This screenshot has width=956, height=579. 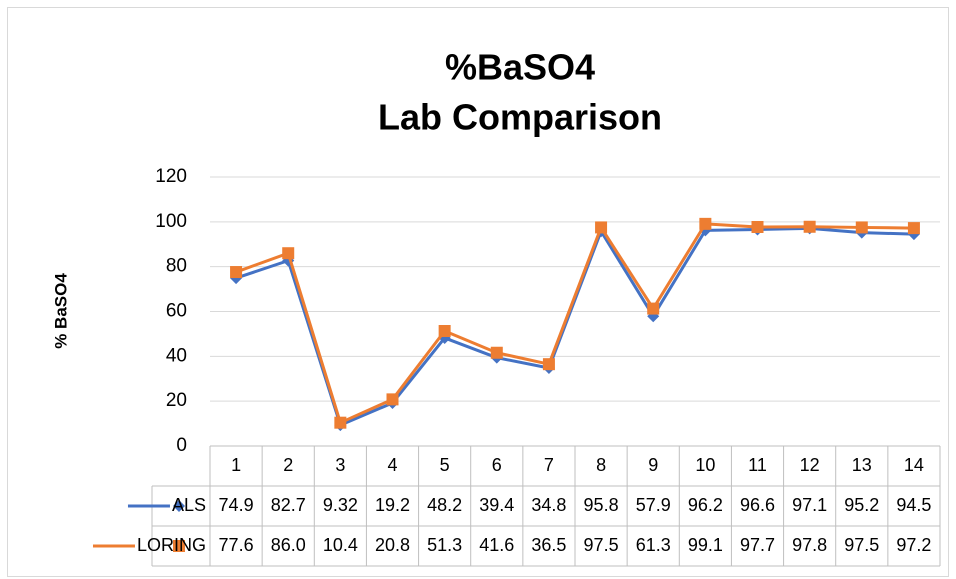 I want to click on x-tick-label: 5, so click(x=445, y=465).